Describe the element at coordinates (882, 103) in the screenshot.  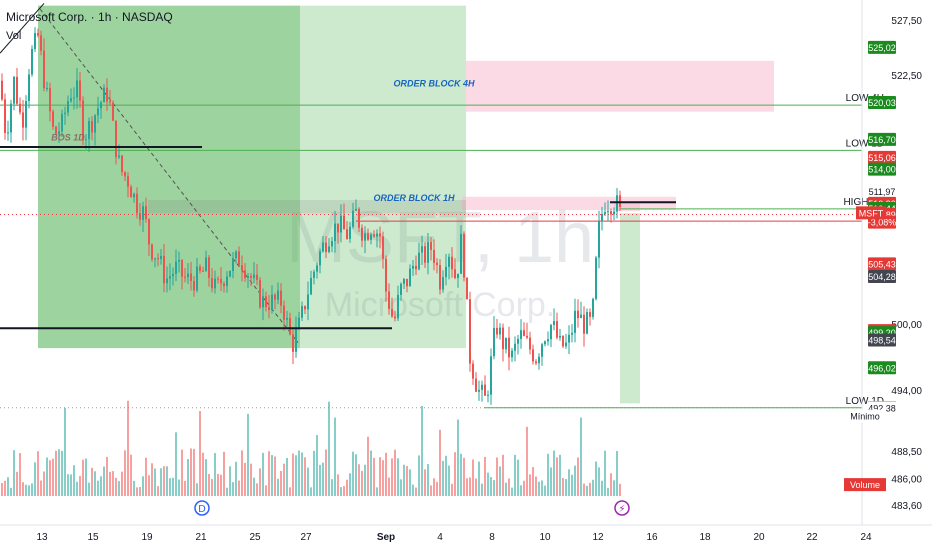
I see `price-tag-1: 520,03` at that location.